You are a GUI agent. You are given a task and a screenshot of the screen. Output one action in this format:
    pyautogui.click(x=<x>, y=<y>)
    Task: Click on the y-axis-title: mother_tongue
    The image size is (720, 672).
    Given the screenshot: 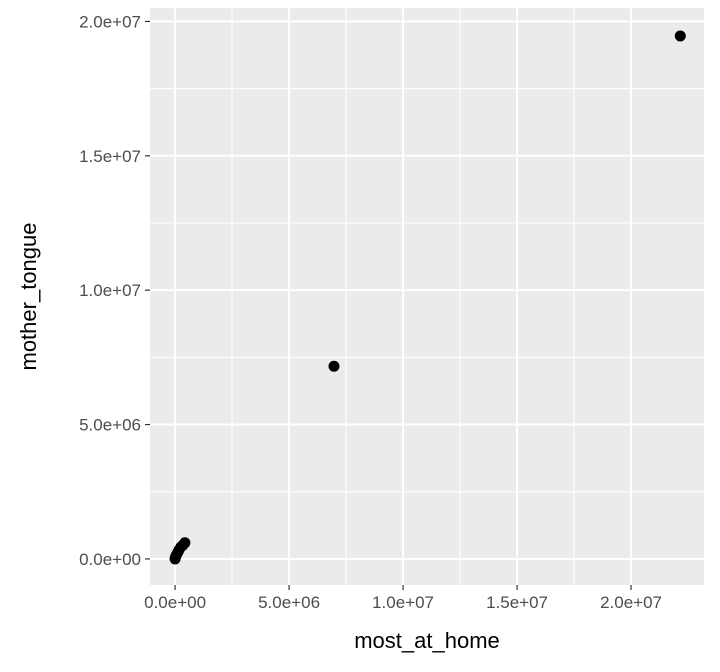 What is the action you would take?
    pyautogui.click(x=28, y=297)
    